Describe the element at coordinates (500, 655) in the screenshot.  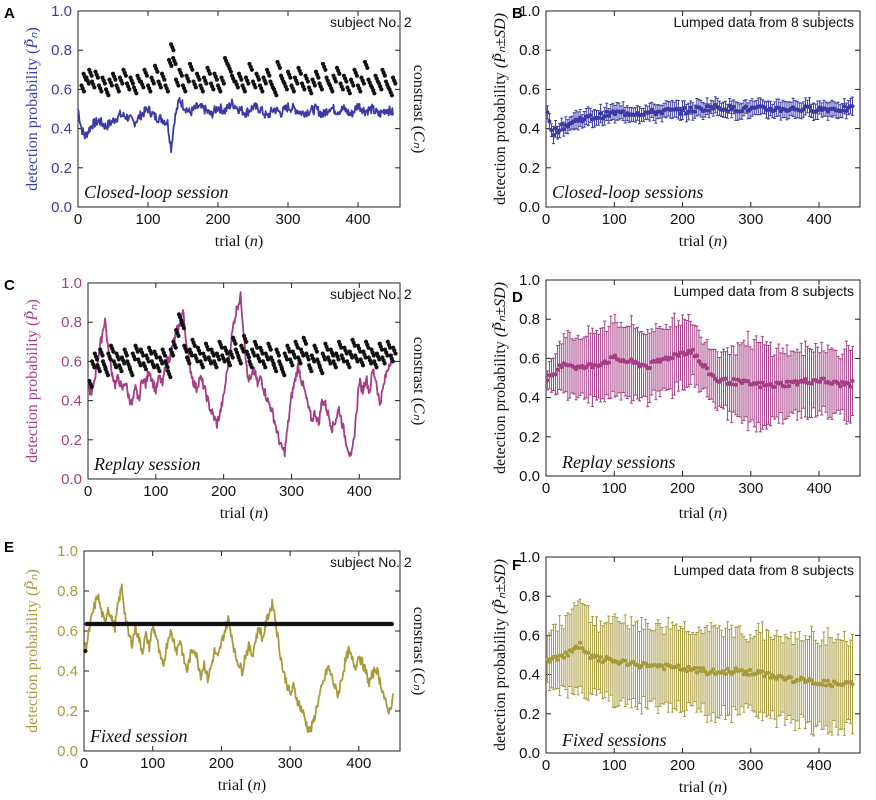
I see `y-axis-title-left: detection probability (P̃ₙ±SD)` at that location.